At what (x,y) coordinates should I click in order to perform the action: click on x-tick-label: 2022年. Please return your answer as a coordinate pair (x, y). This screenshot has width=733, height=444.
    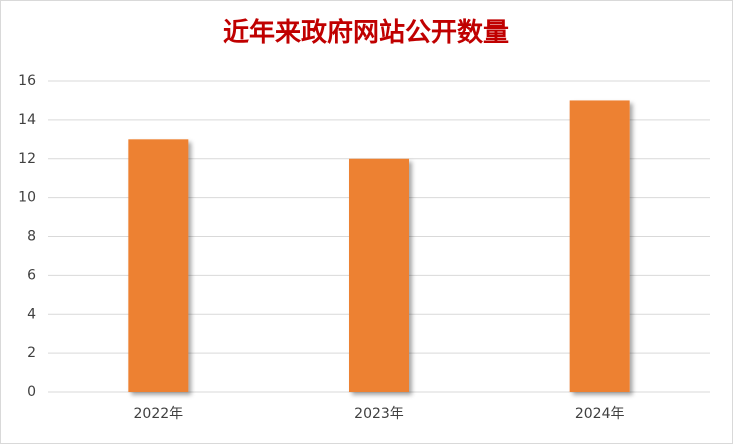
    Looking at the image, I should click on (159, 414).